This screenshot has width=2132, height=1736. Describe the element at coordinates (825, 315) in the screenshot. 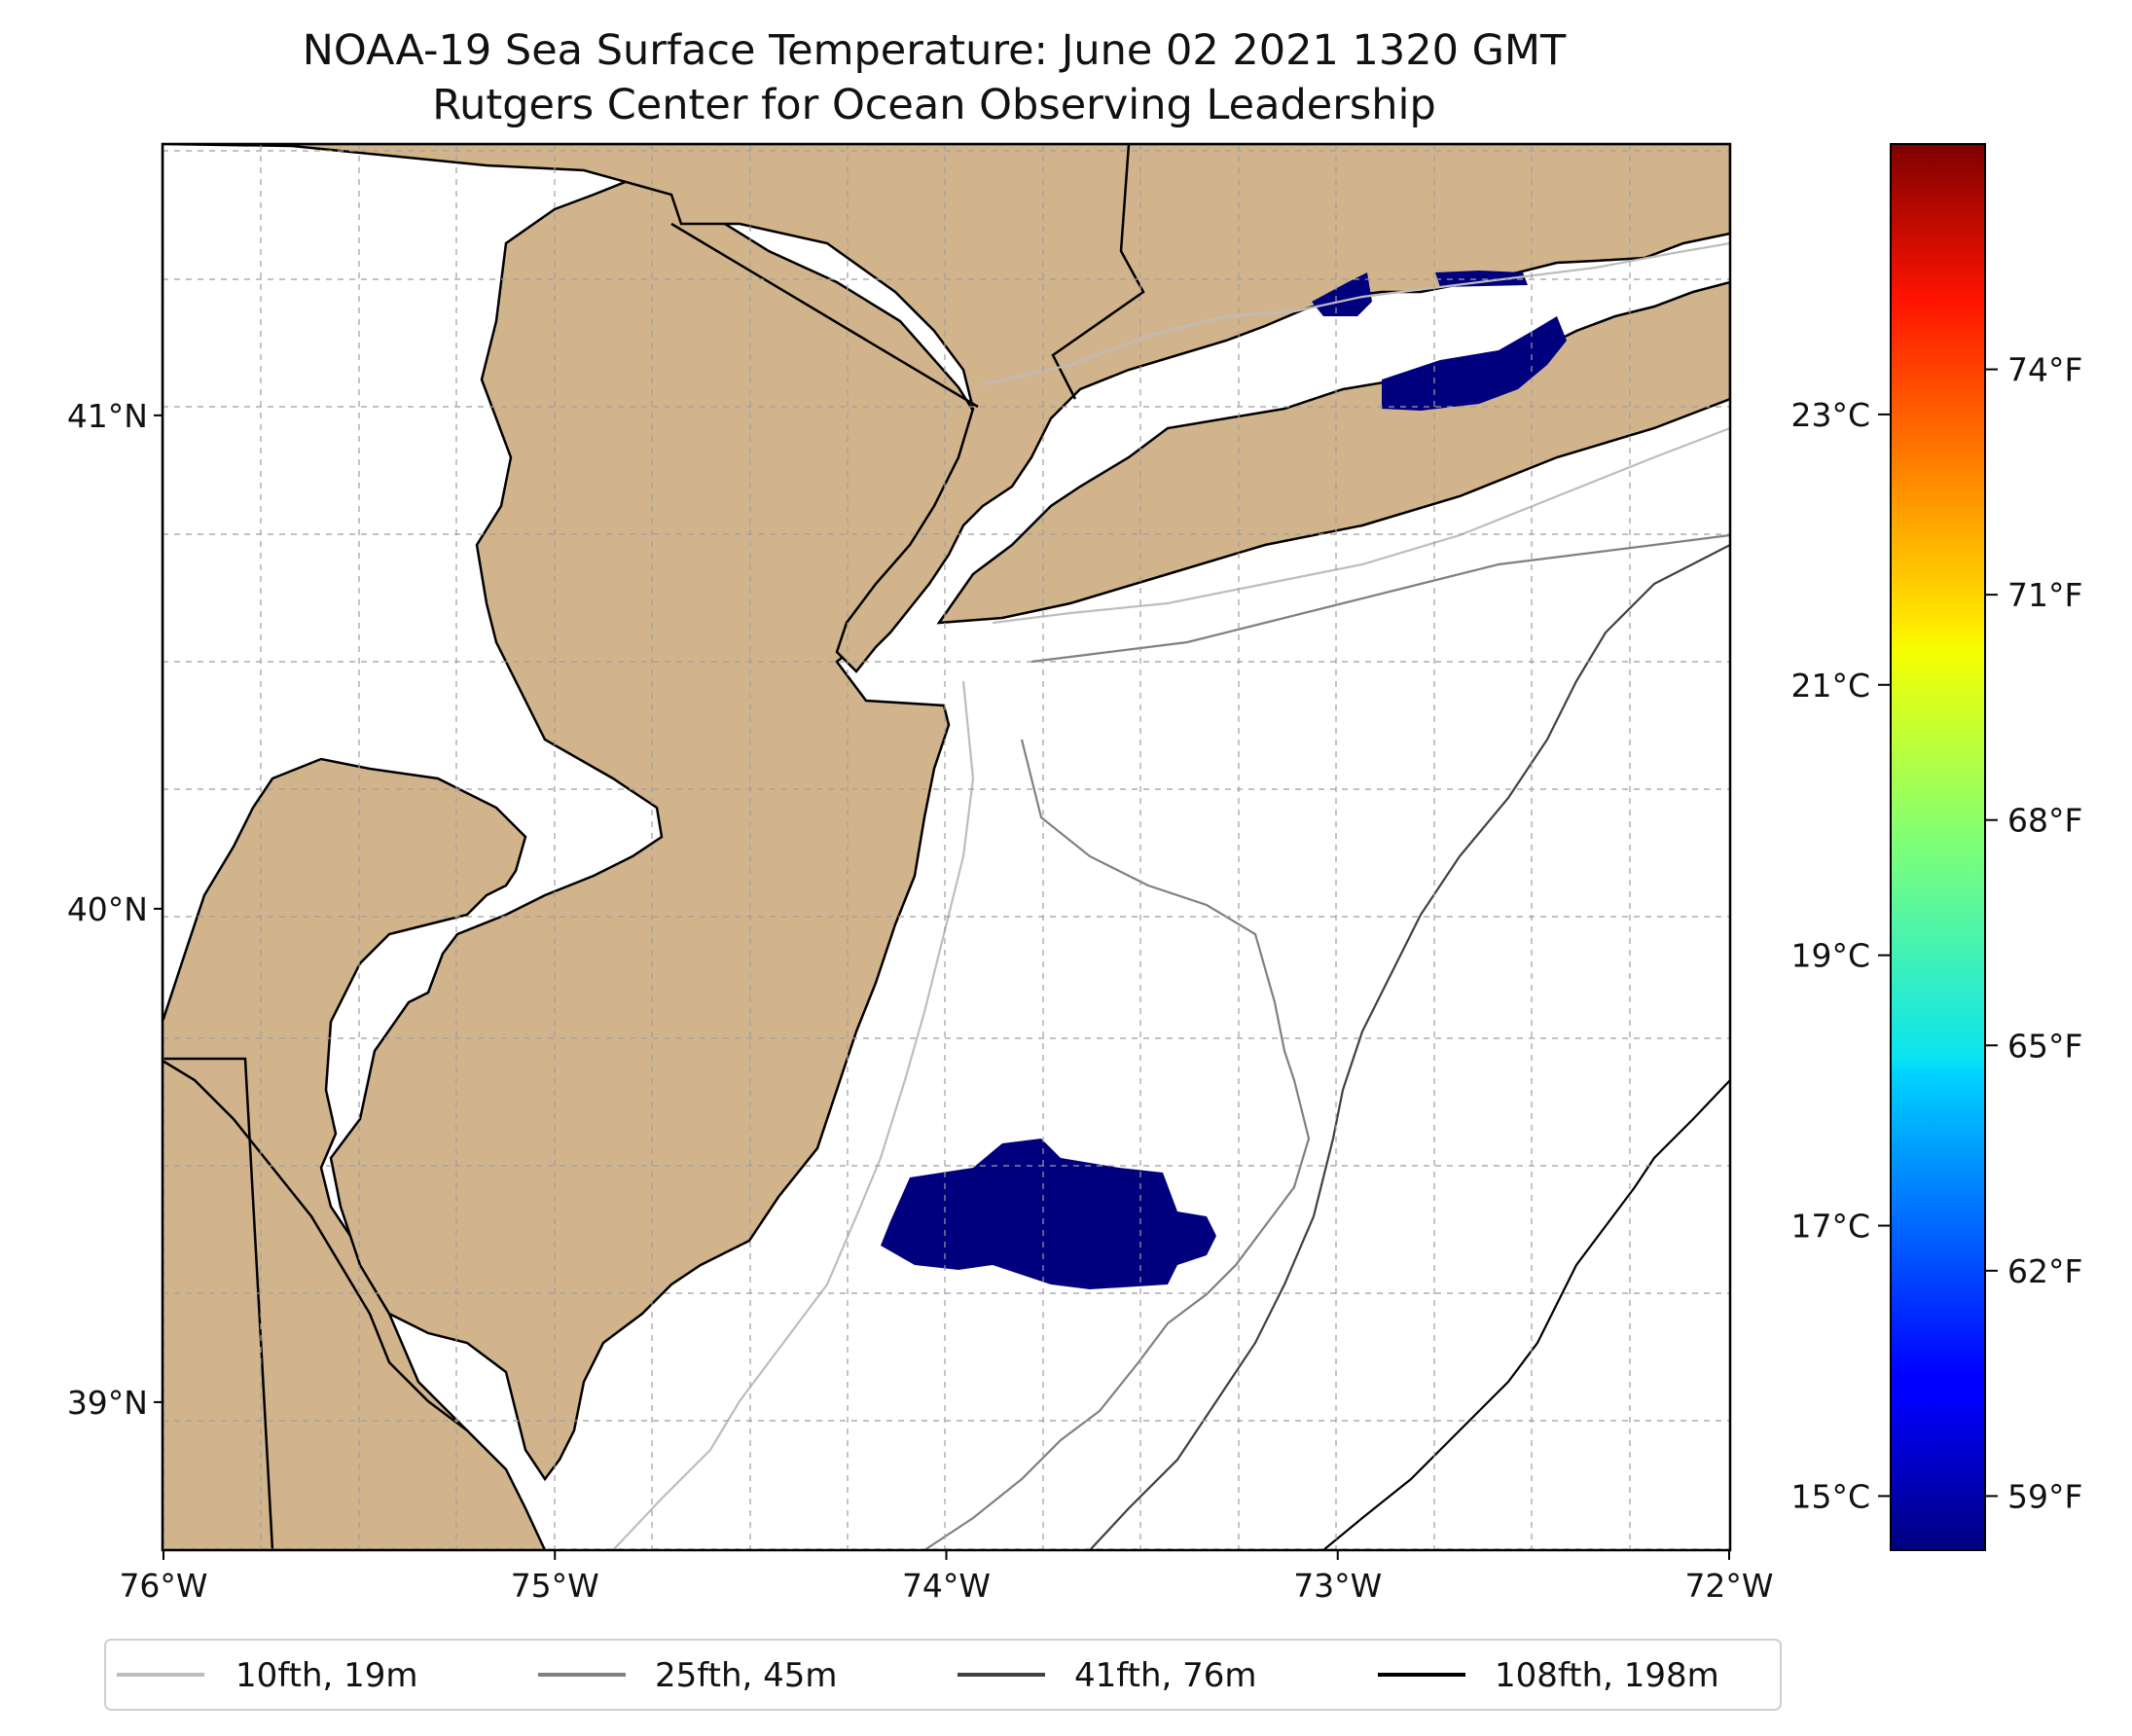

I see `ny-nj-border` at that location.